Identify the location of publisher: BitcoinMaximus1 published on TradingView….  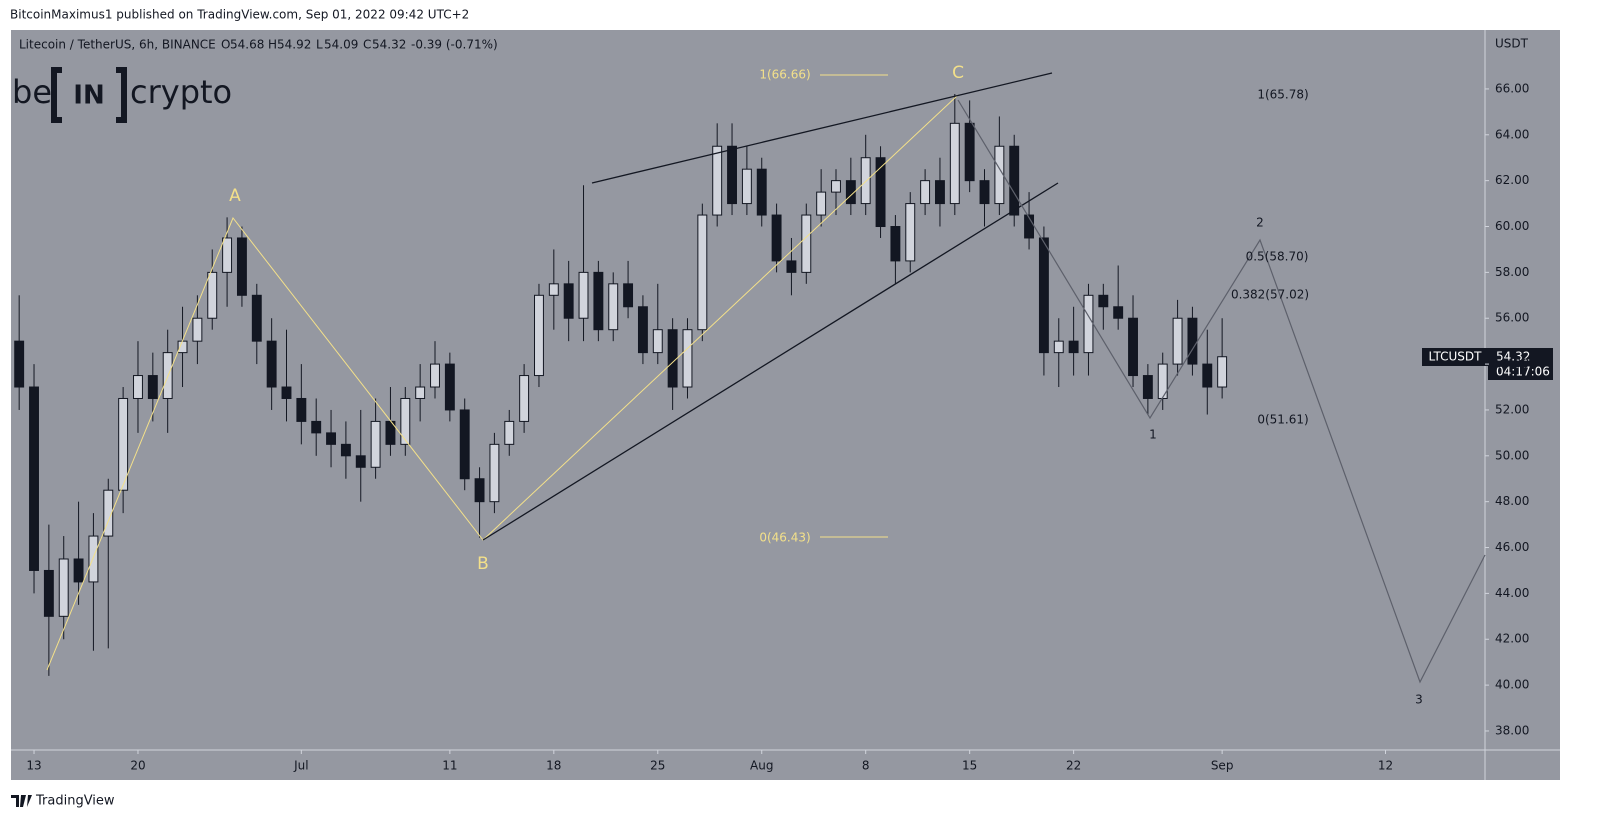
(239, 15).